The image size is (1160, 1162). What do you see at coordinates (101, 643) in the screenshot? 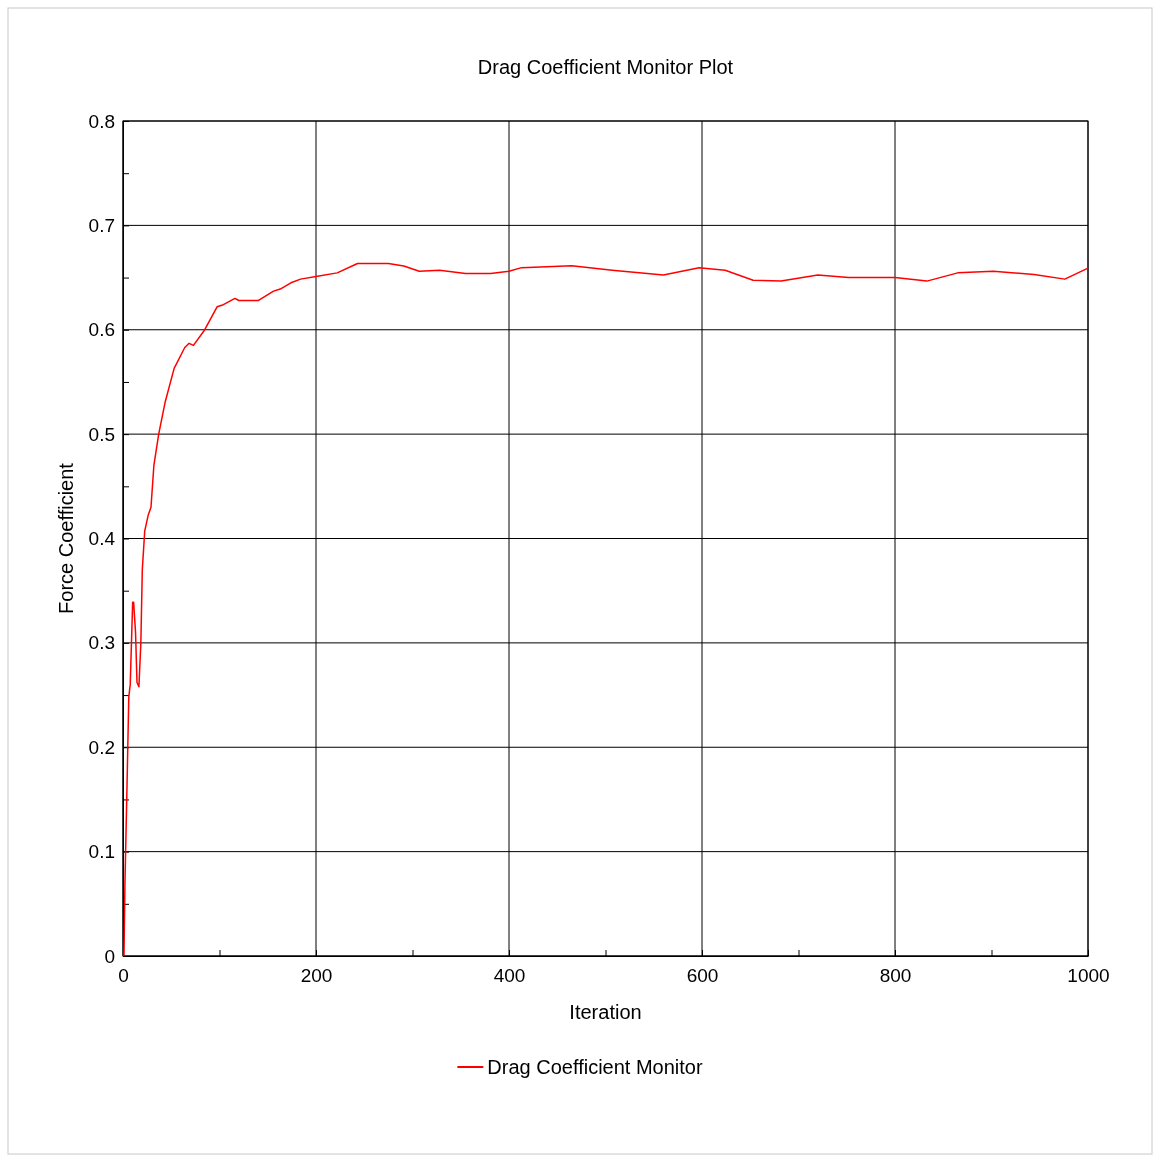
I see `y-tick-label: 0.3` at bounding box center [101, 643].